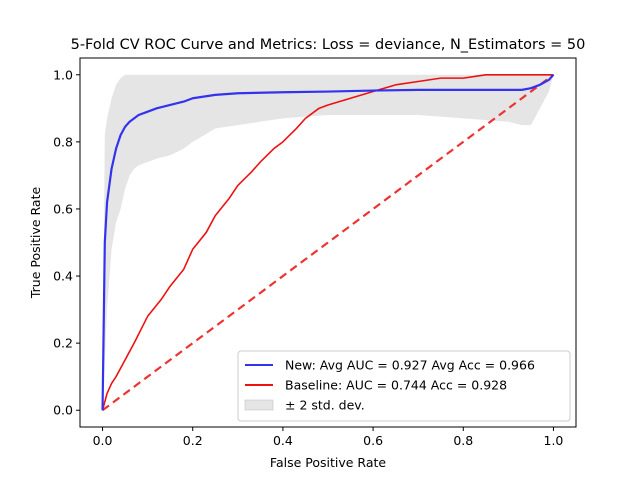 Image resolution: width=640 pixels, height=480 pixels. Describe the element at coordinates (103, 440) in the screenshot. I see `x-tick-label: 0.0` at that location.